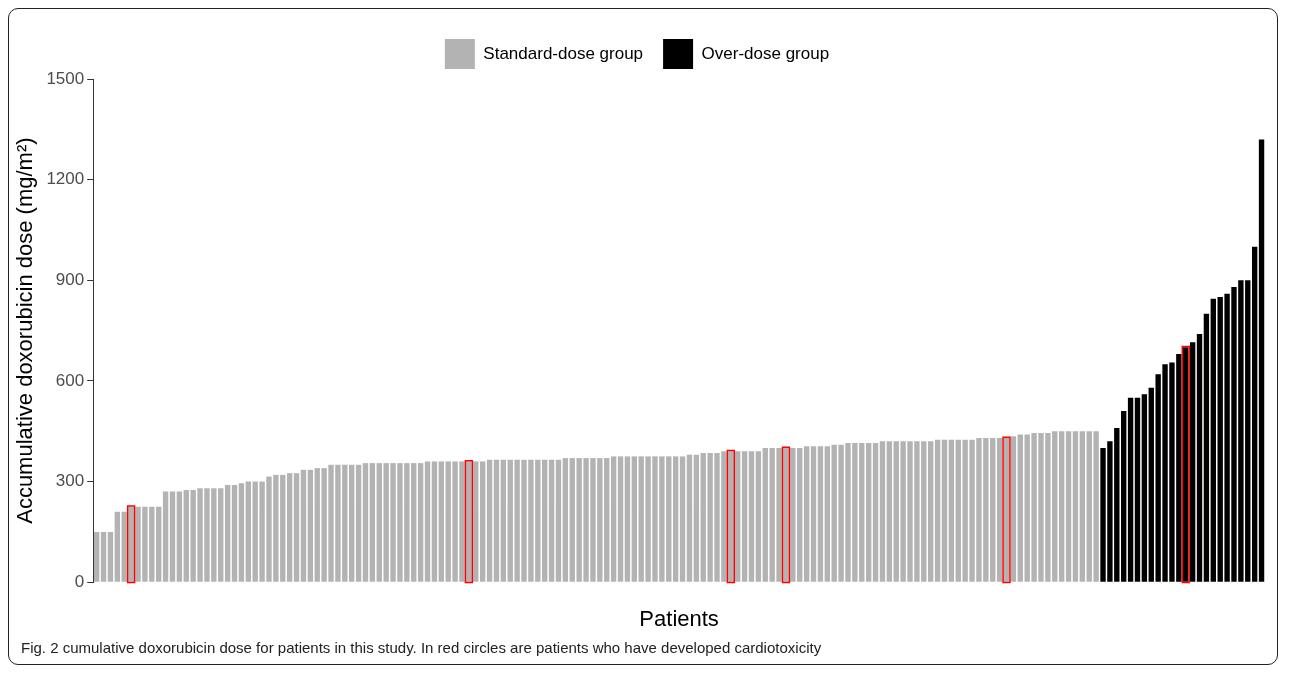 This screenshot has width=1290, height=691. What do you see at coordinates (70, 279) in the screenshot?
I see `y-tick-label: 900` at bounding box center [70, 279].